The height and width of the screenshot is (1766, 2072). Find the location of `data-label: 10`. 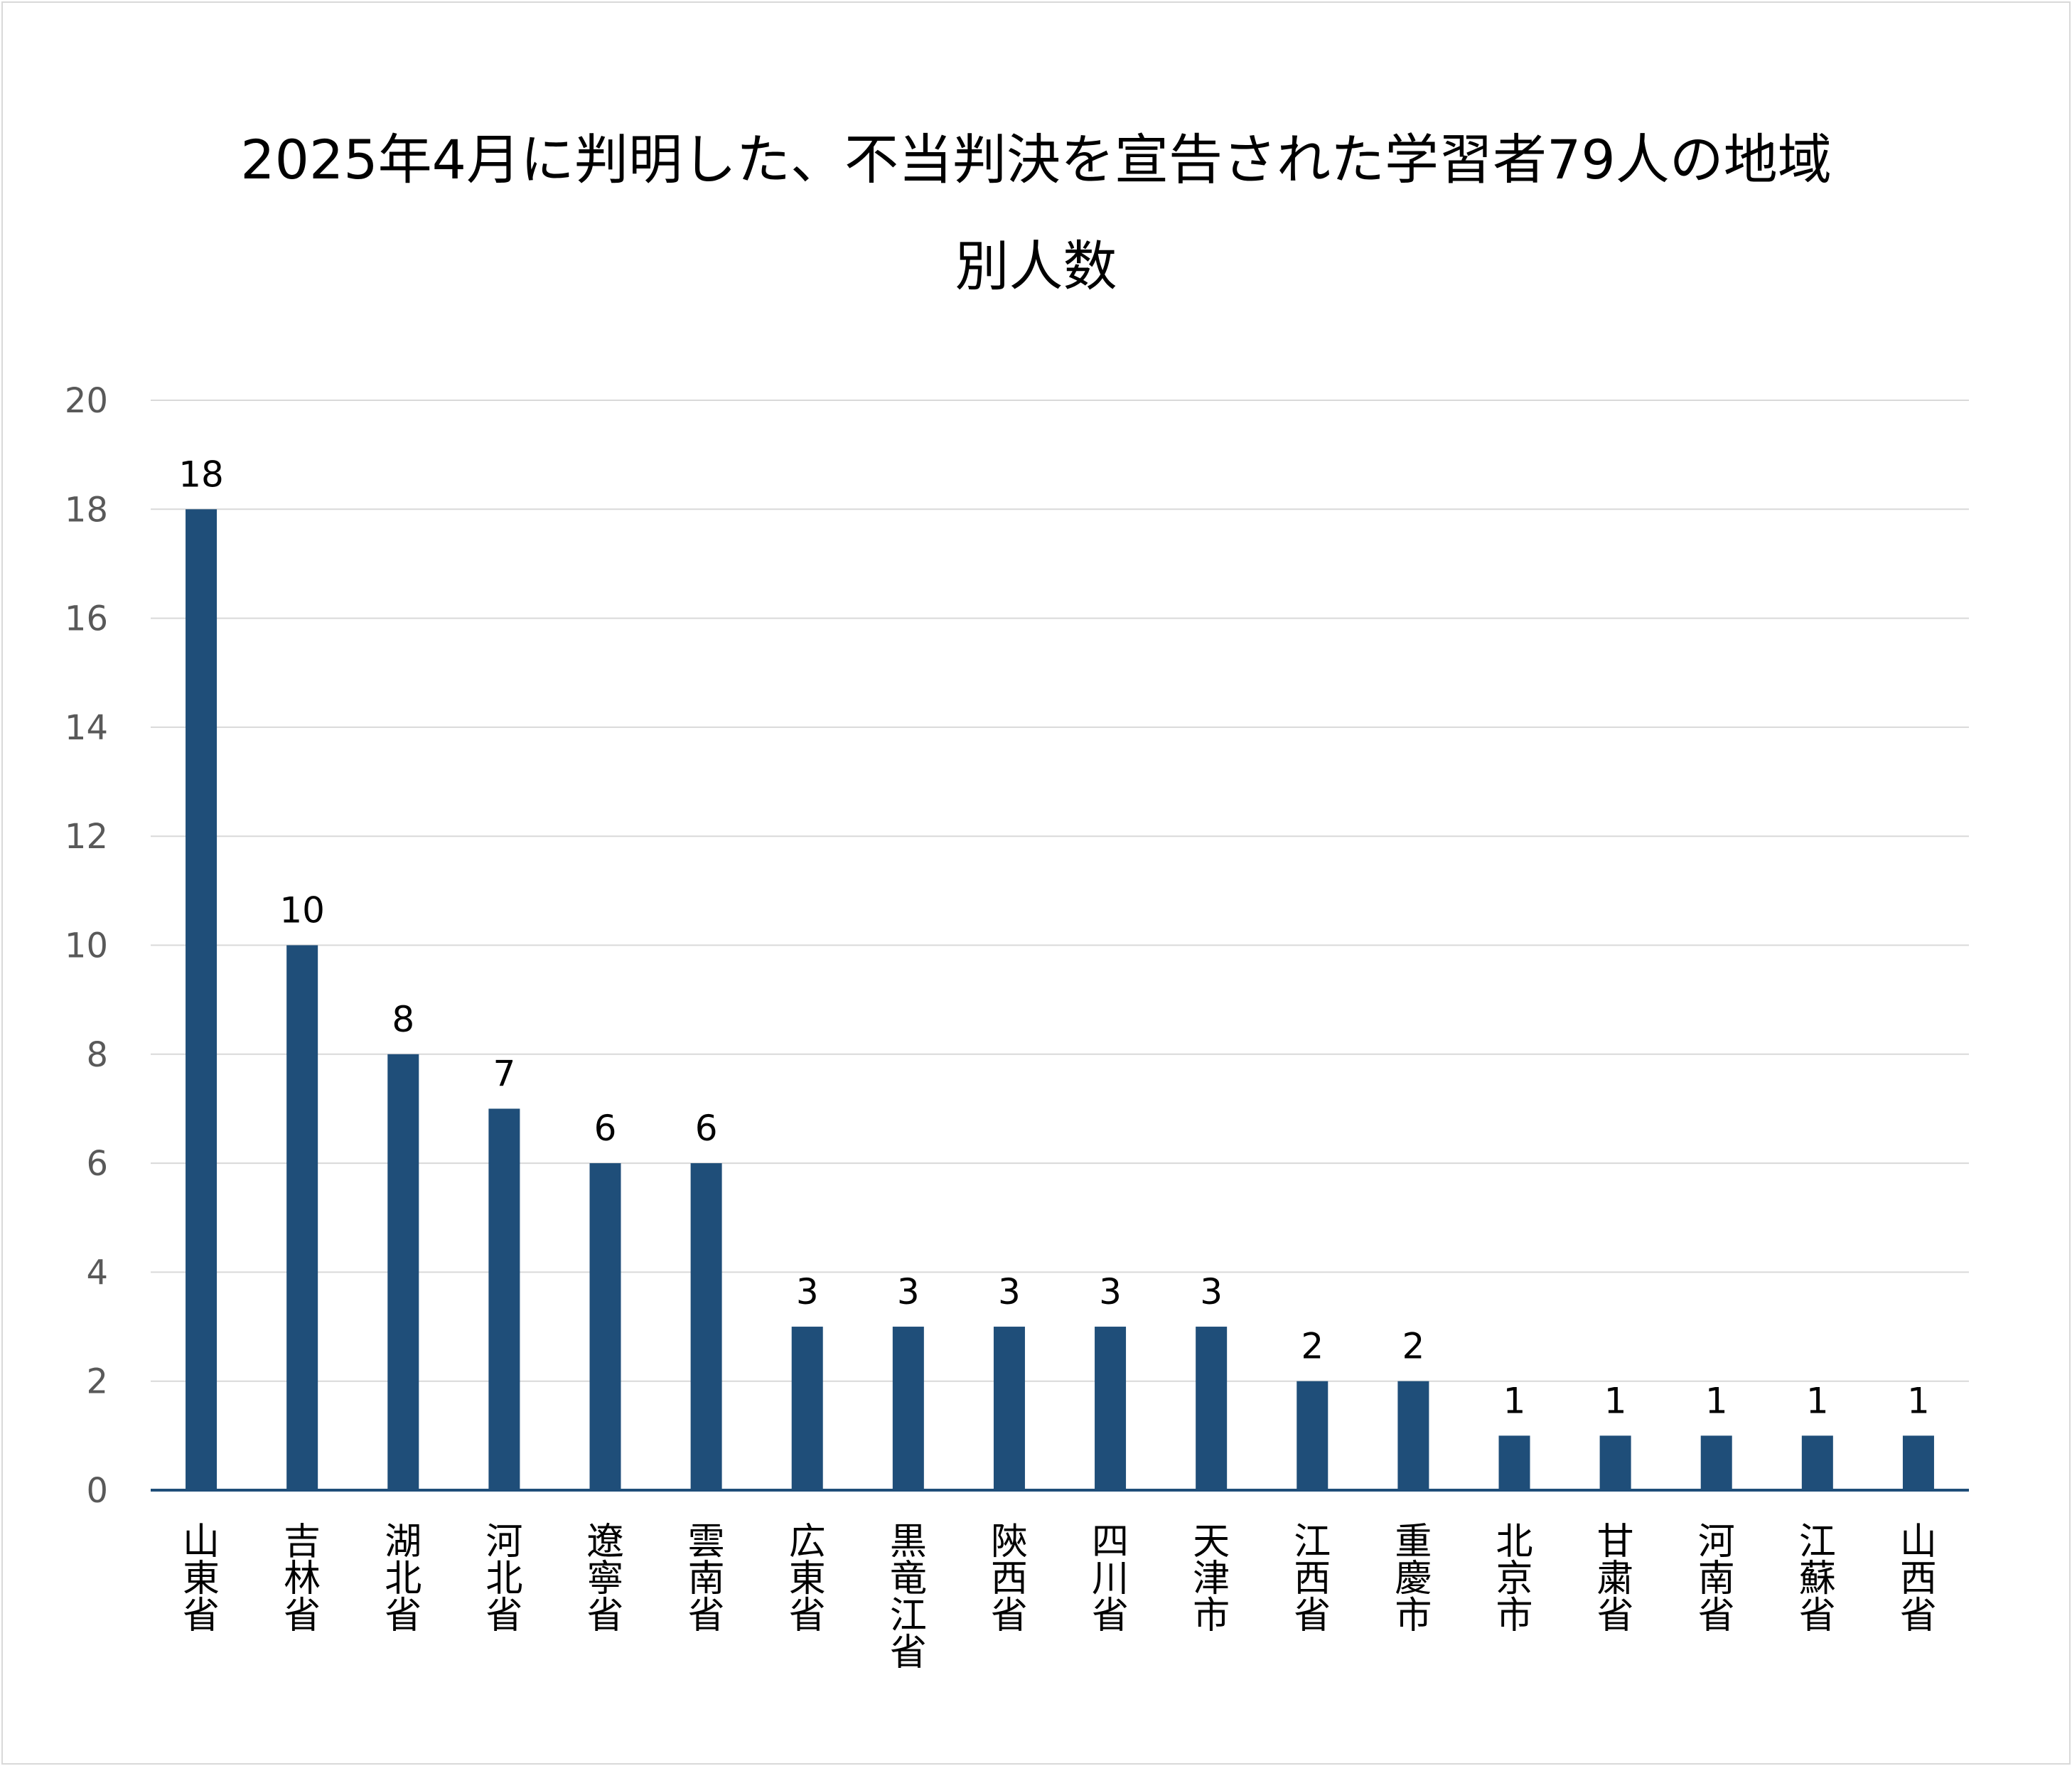

data-label: 10 is located at coordinates (302, 910).